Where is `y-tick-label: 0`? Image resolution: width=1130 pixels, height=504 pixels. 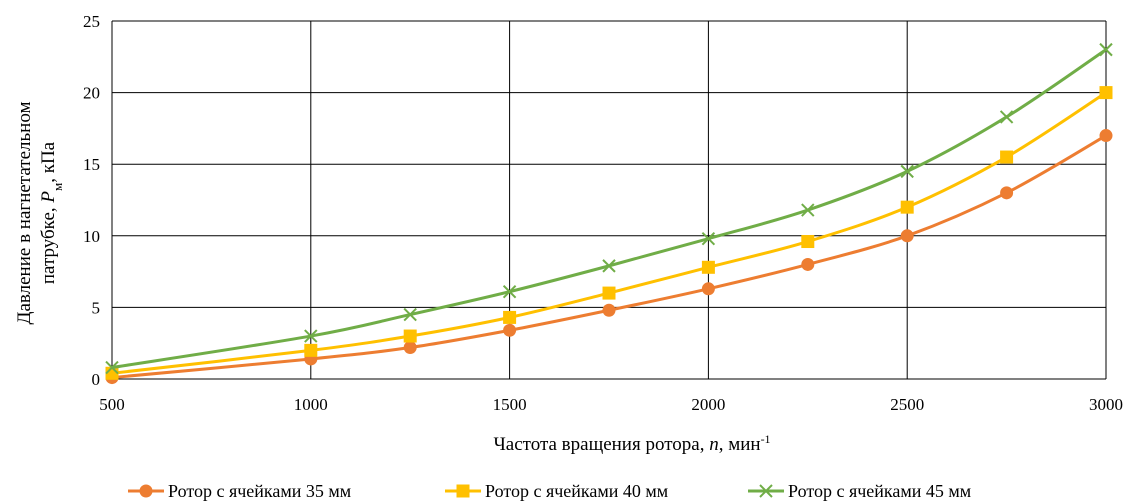 y-tick-label: 0 is located at coordinates (96, 379).